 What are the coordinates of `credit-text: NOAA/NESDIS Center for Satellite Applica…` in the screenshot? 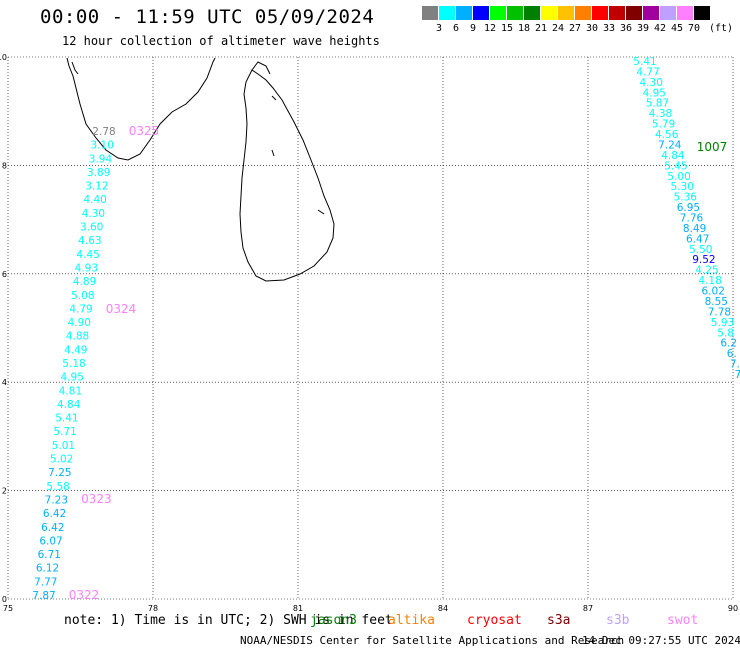 It's located at (432, 640).